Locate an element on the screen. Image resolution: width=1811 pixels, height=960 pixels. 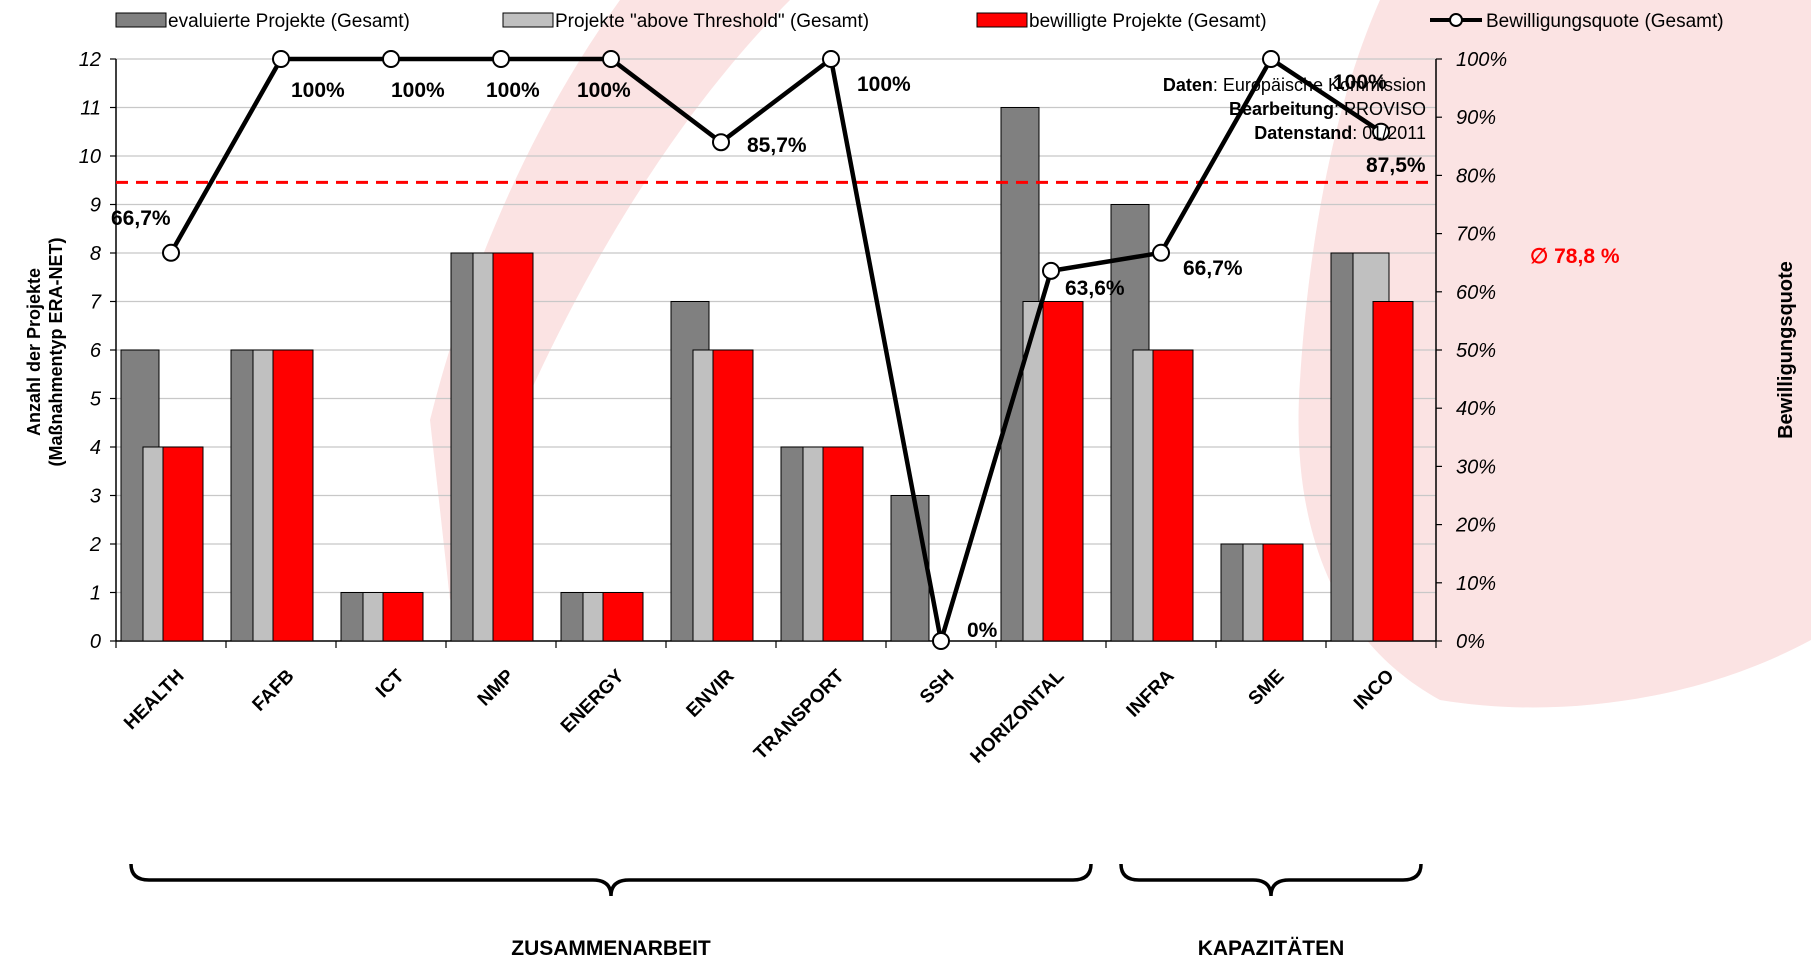
y-tick-label-right: 90% is located at coordinates (1476, 118).